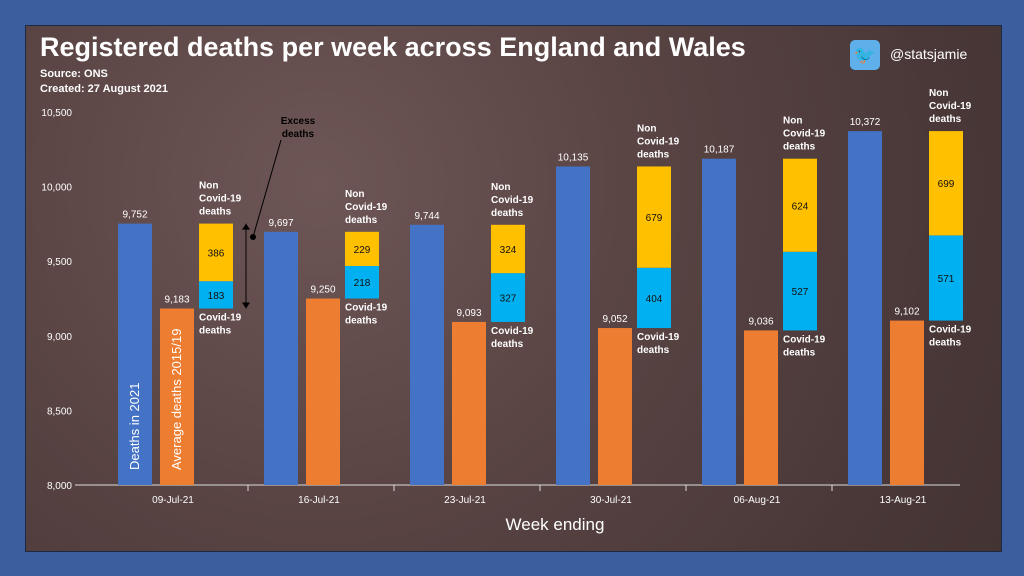 Image resolution: width=1024 pixels, height=576 pixels. I want to click on value-label-non-covid: 699, so click(946, 184).